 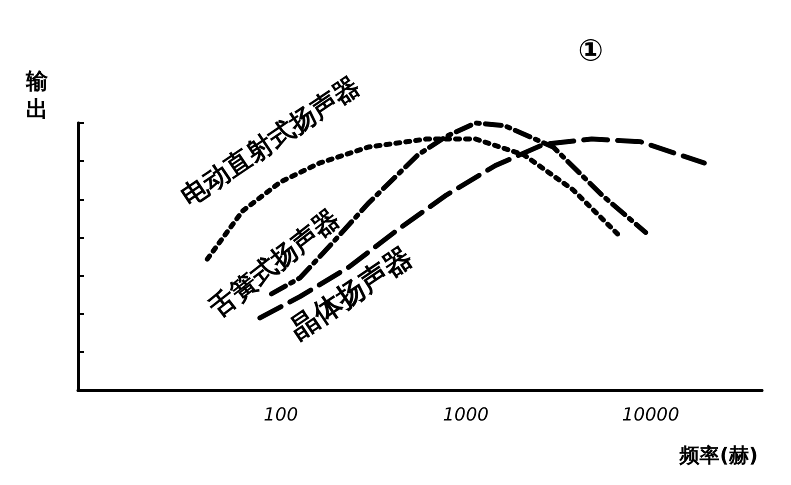 What do you see at coordinates (718, 455) in the screenshot?
I see `x-axis-title: 频率(赫)` at bounding box center [718, 455].